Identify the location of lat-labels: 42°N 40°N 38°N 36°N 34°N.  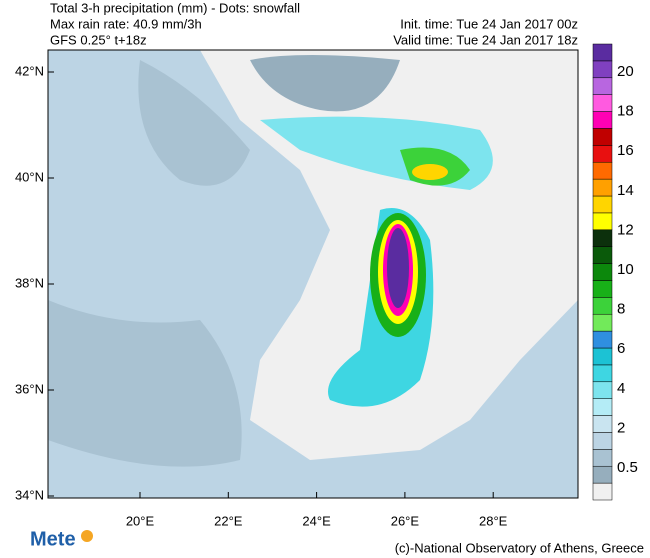
(34, 282).